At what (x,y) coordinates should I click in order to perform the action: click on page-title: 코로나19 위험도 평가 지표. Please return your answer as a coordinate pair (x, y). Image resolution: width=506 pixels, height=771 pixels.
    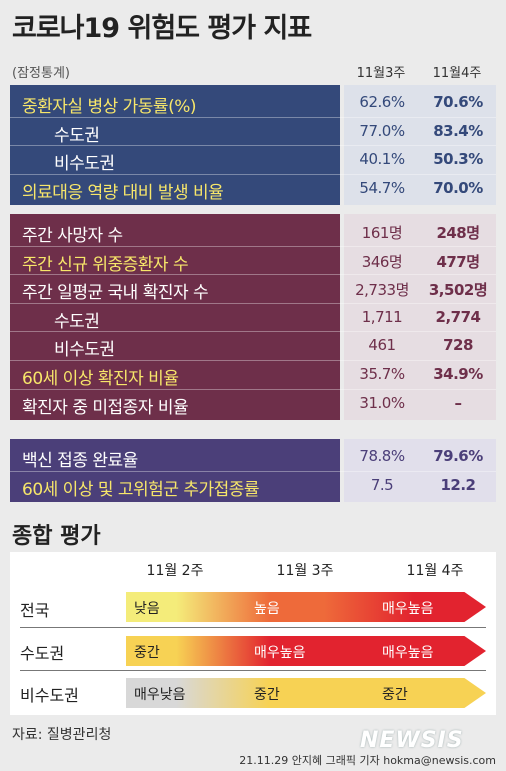
    Looking at the image, I should click on (162, 28).